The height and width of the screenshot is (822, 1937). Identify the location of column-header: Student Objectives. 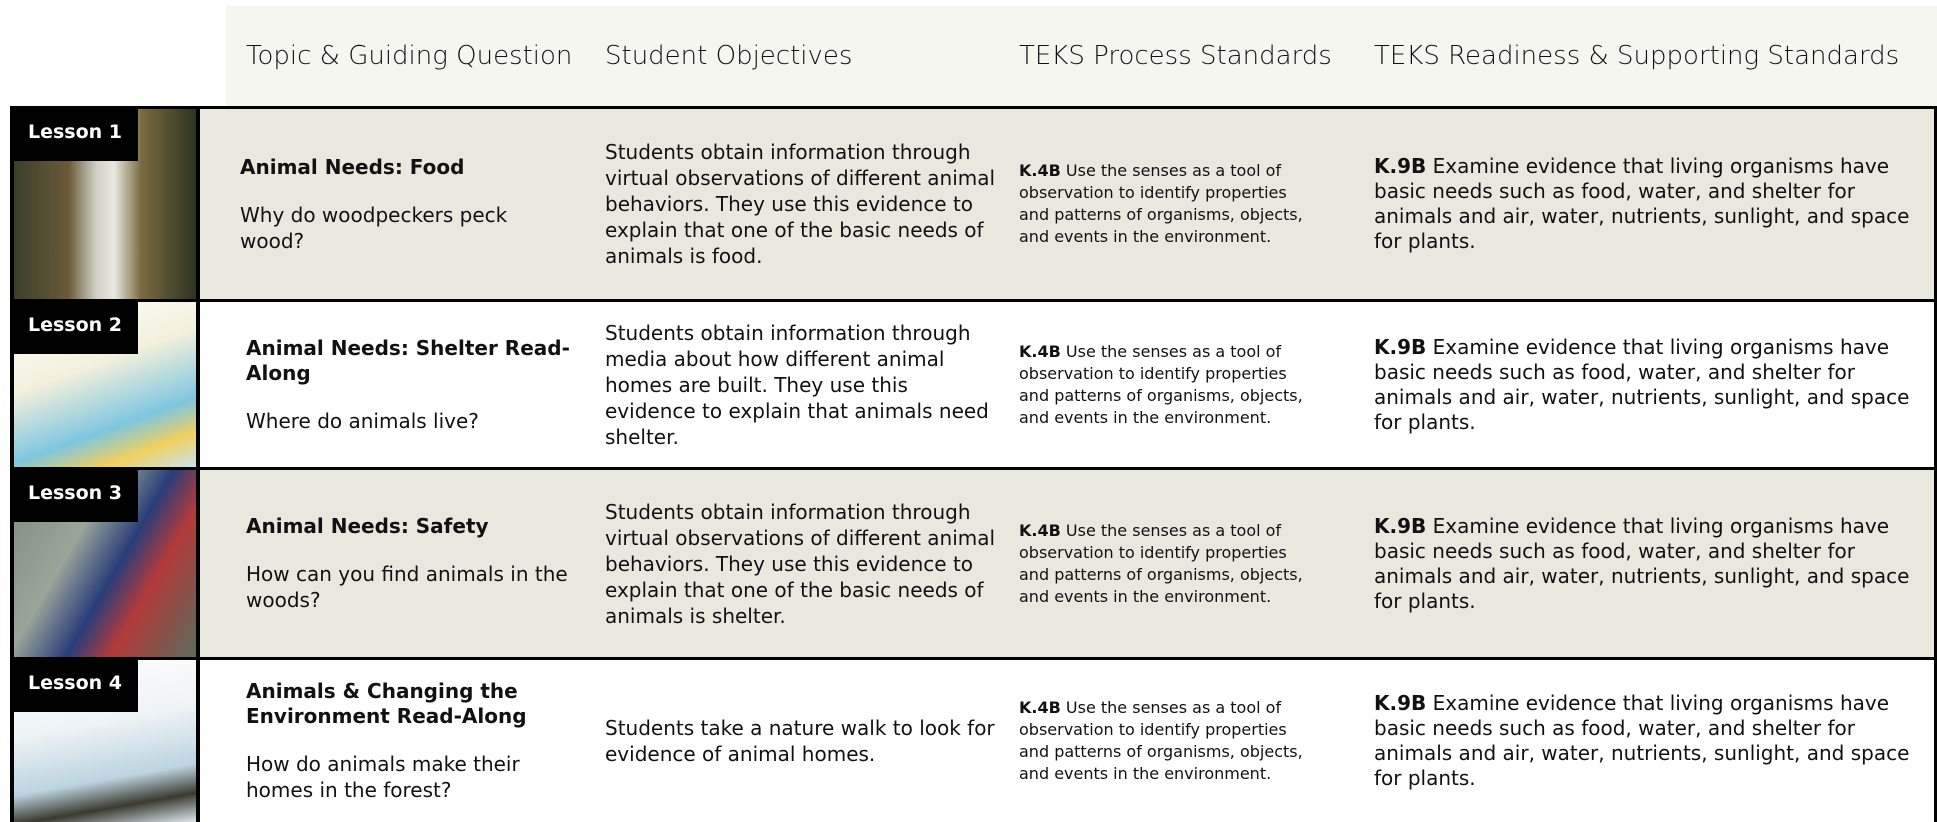
(729, 55).